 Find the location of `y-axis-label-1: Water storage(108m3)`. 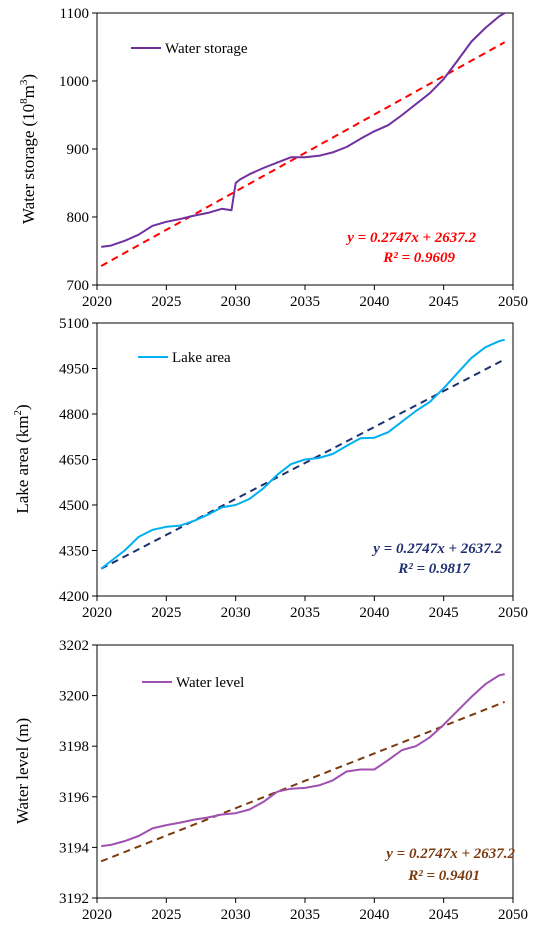

y-axis-label-1: Water storage(108m3) is located at coordinates (28, 149).